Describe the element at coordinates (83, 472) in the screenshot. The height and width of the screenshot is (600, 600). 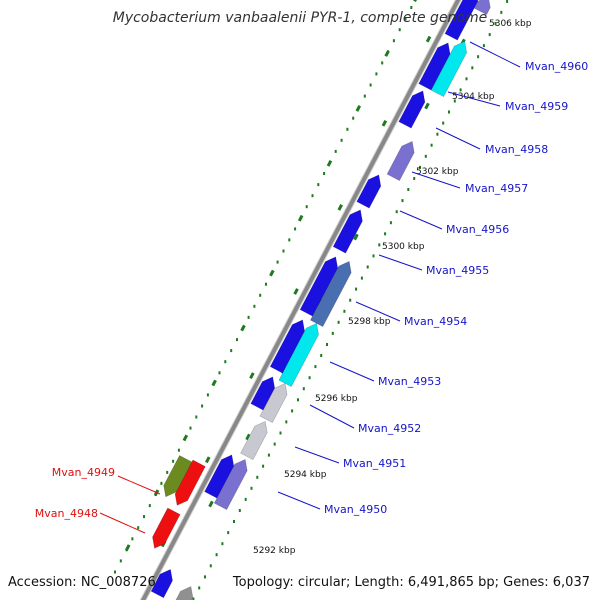
I see `gene-label: Mvan_4949` at that location.